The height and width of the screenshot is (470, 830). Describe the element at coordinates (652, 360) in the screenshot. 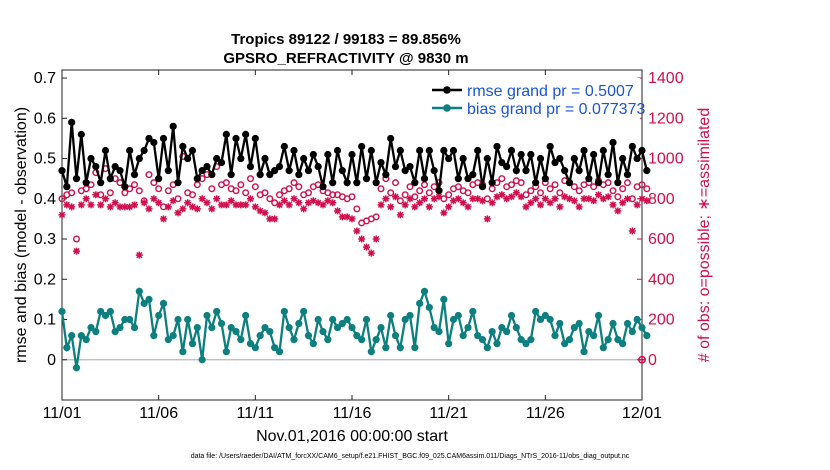

I see `y2-tick-label-0: 0` at that location.